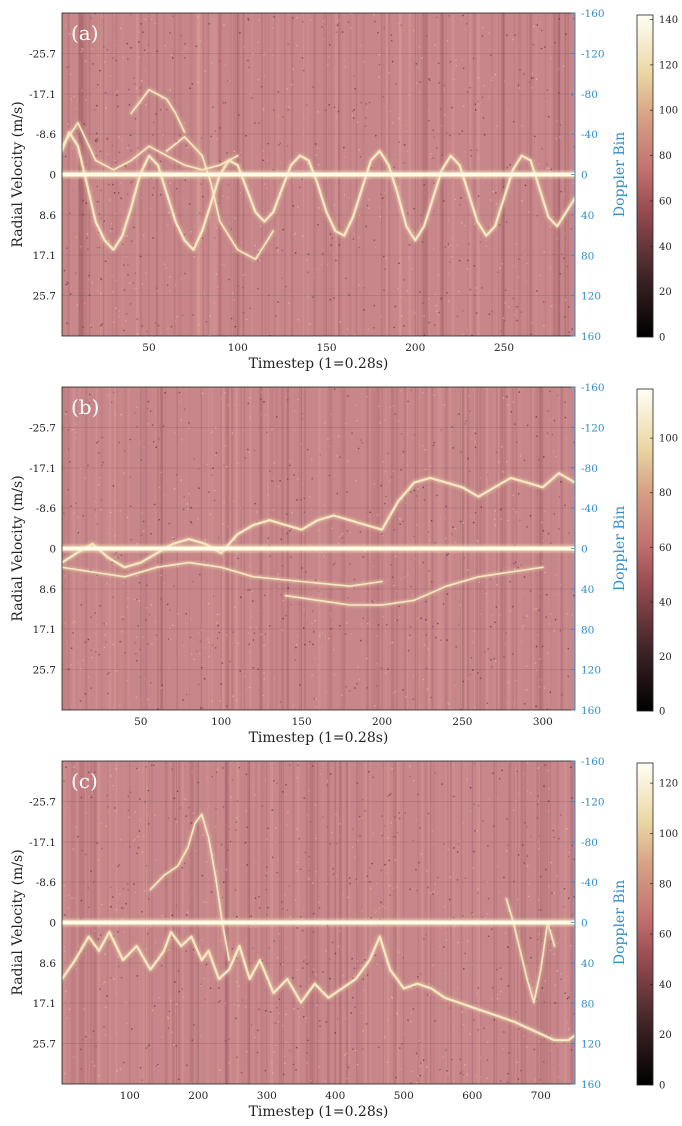  Describe the element at coordinates (668, 20) in the screenshot. I see `colorbar-tick-label: 140` at that location.